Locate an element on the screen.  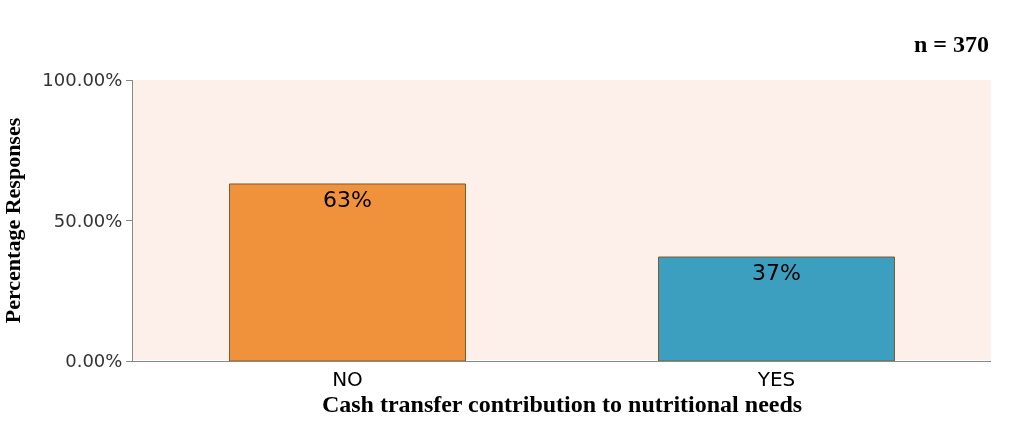
x-tick-label: YES is located at coordinates (776, 379).